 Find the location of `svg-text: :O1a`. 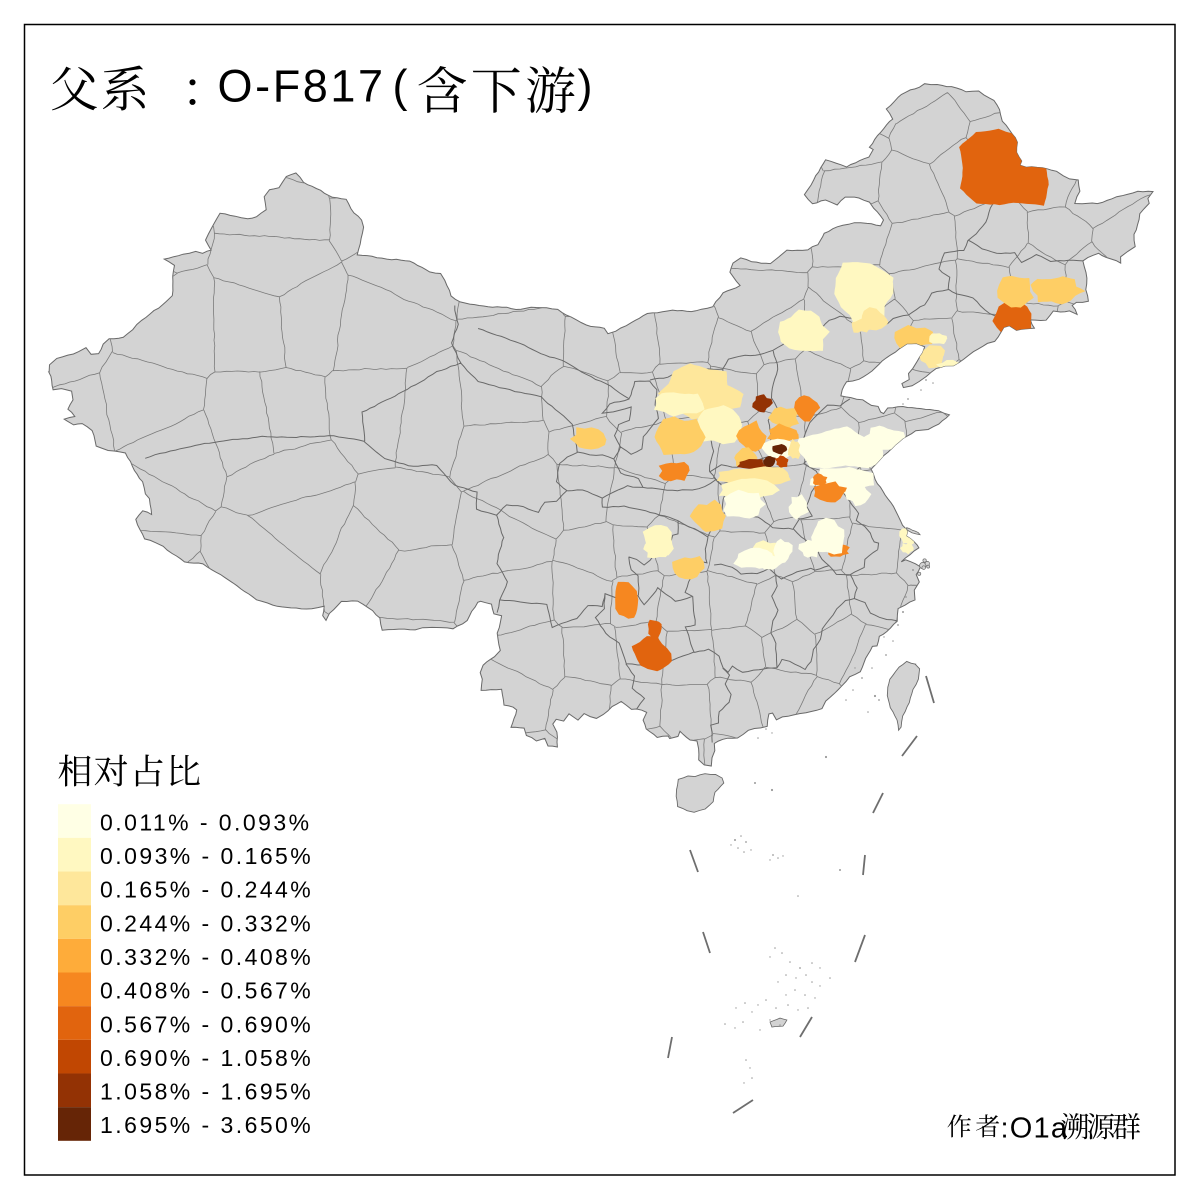

svg-text: :O1a is located at coordinates (1035, 1129).